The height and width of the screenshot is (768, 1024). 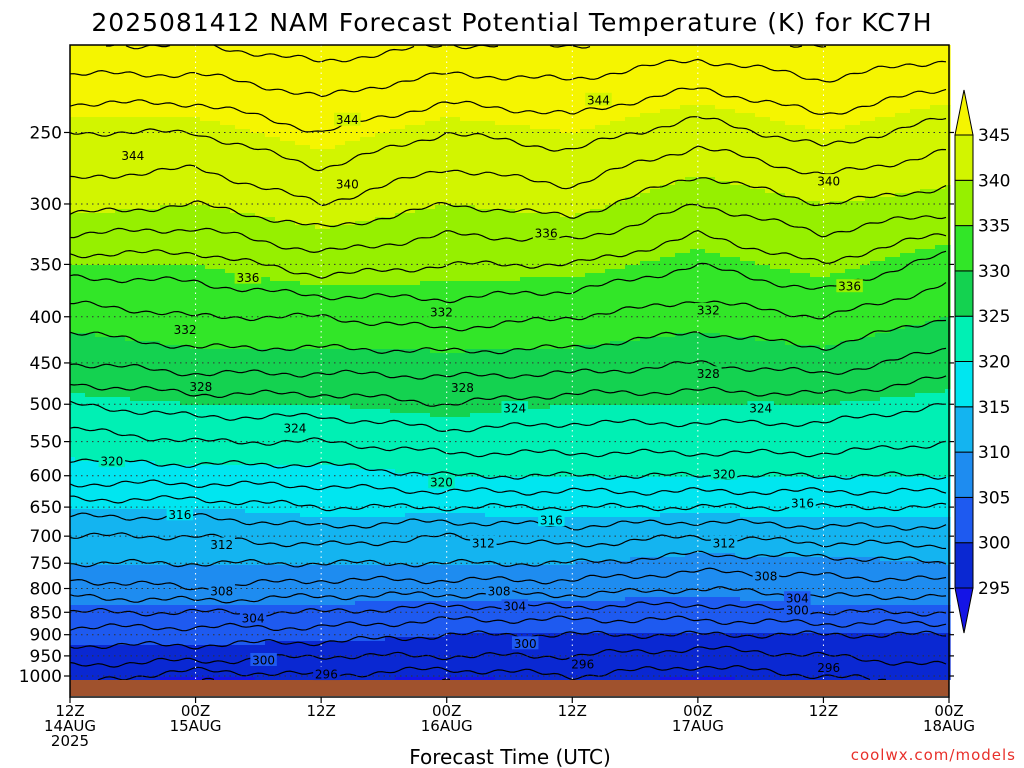 I want to click on y-tick-label: 900, so click(x=46, y=636).